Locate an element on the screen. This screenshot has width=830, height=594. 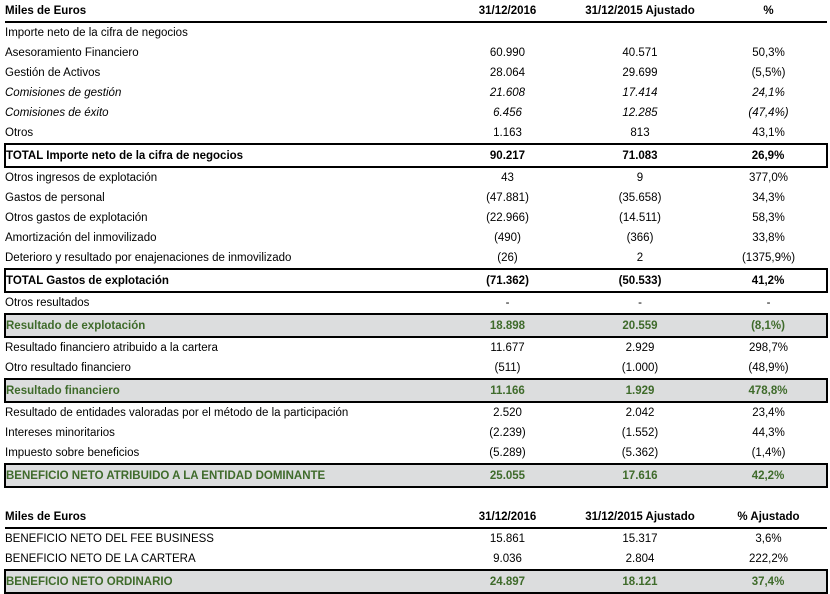
row-label: Comisiones de gestión is located at coordinates (63, 93).